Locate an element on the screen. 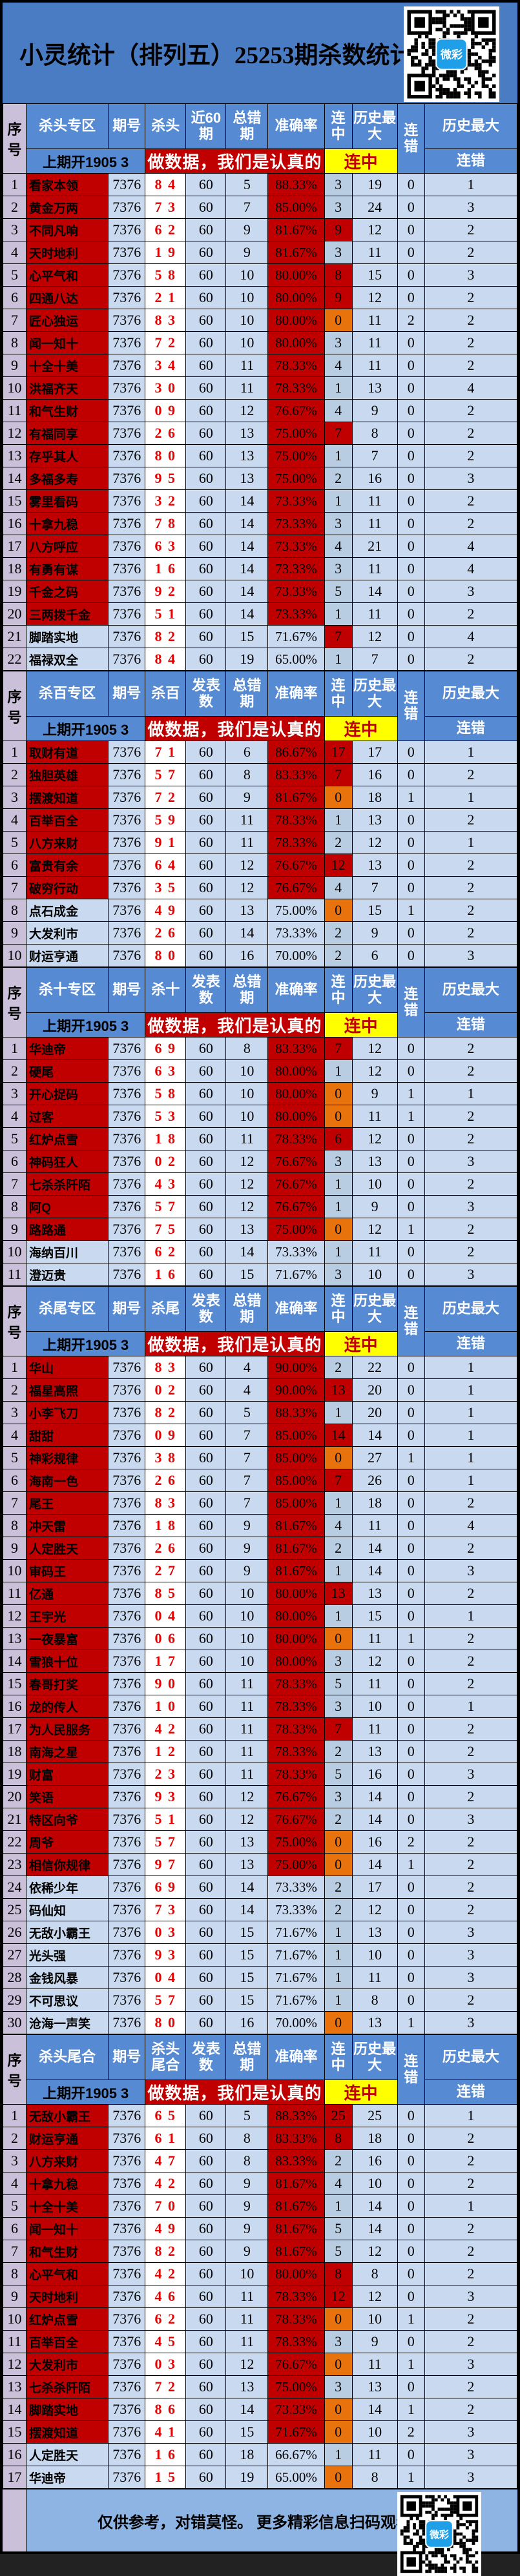 The width and height of the screenshot is (520, 2576). max-hit-streak: 13 is located at coordinates (374, 1594).